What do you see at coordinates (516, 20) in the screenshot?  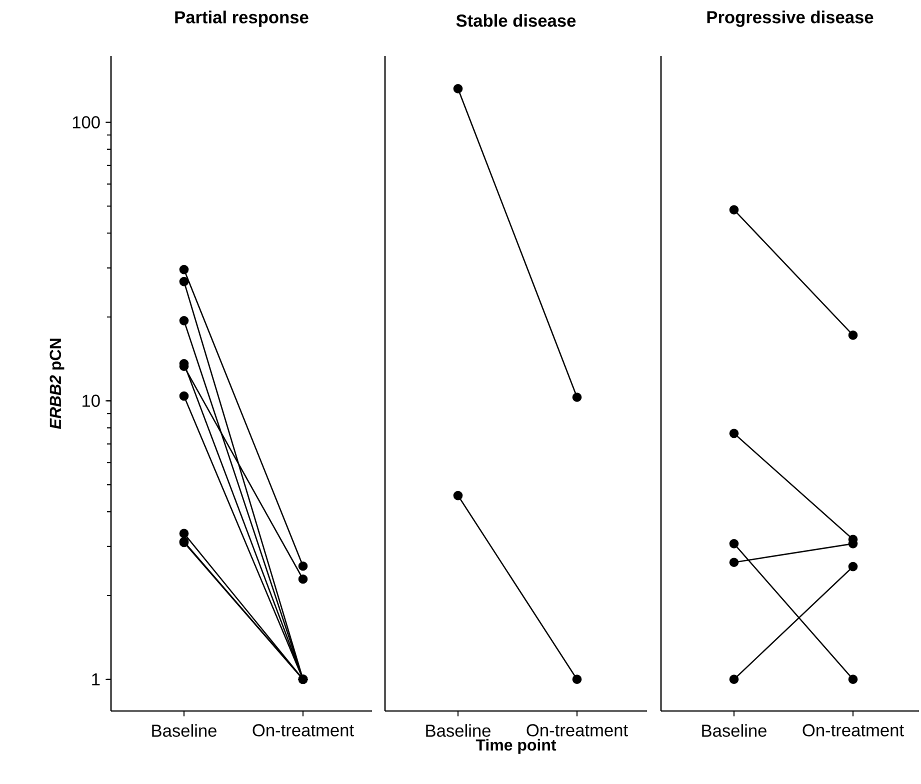 I see `chart-title: Stable disease` at bounding box center [516, 20].